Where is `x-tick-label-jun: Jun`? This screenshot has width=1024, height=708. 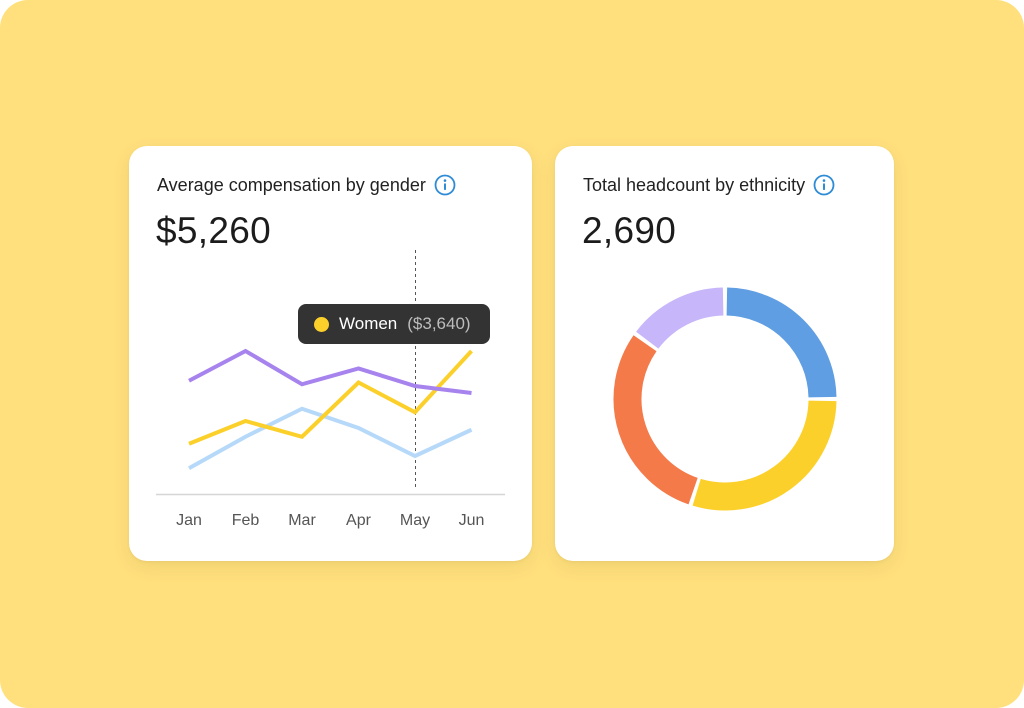 x-tick-label-jun: Jun is located at coordinates (471, 520).